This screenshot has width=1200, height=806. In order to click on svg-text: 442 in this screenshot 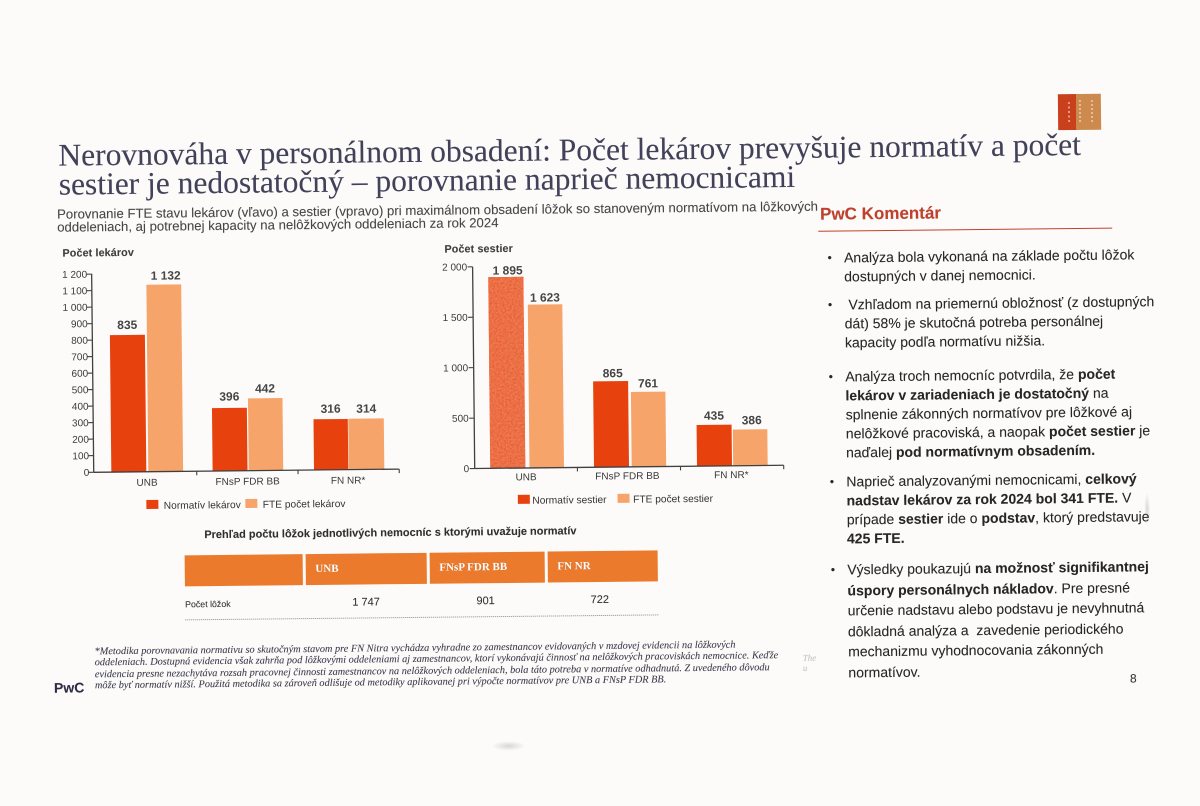, I will do `click(265, 388)`.